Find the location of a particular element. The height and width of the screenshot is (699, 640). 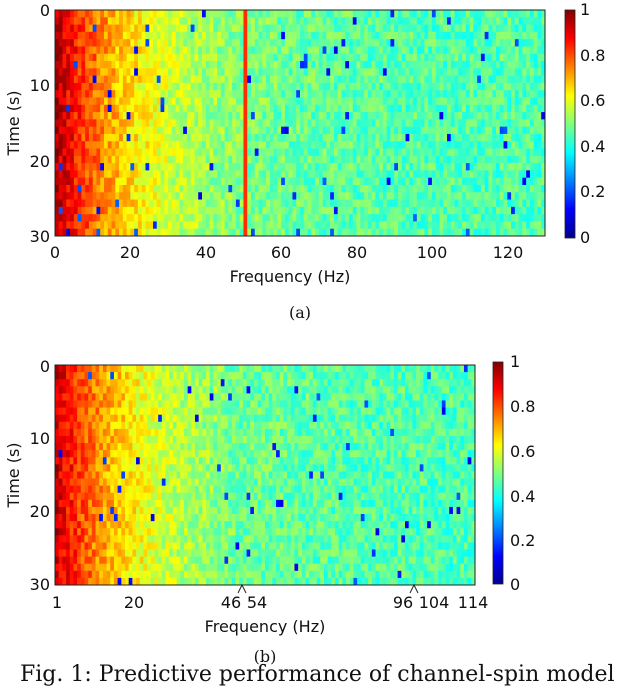

a-panel-label: (a) is located at coordinates (300, 312).